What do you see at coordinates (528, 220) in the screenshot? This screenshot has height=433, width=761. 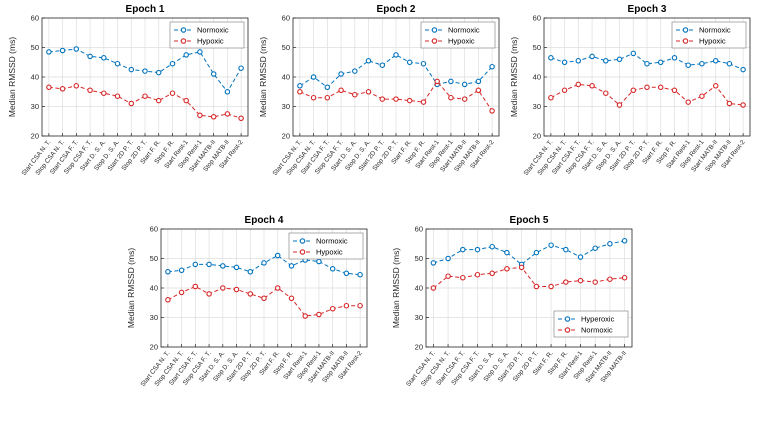 I see `svg-text: Epoch 5` at bounding box center [528, 220].